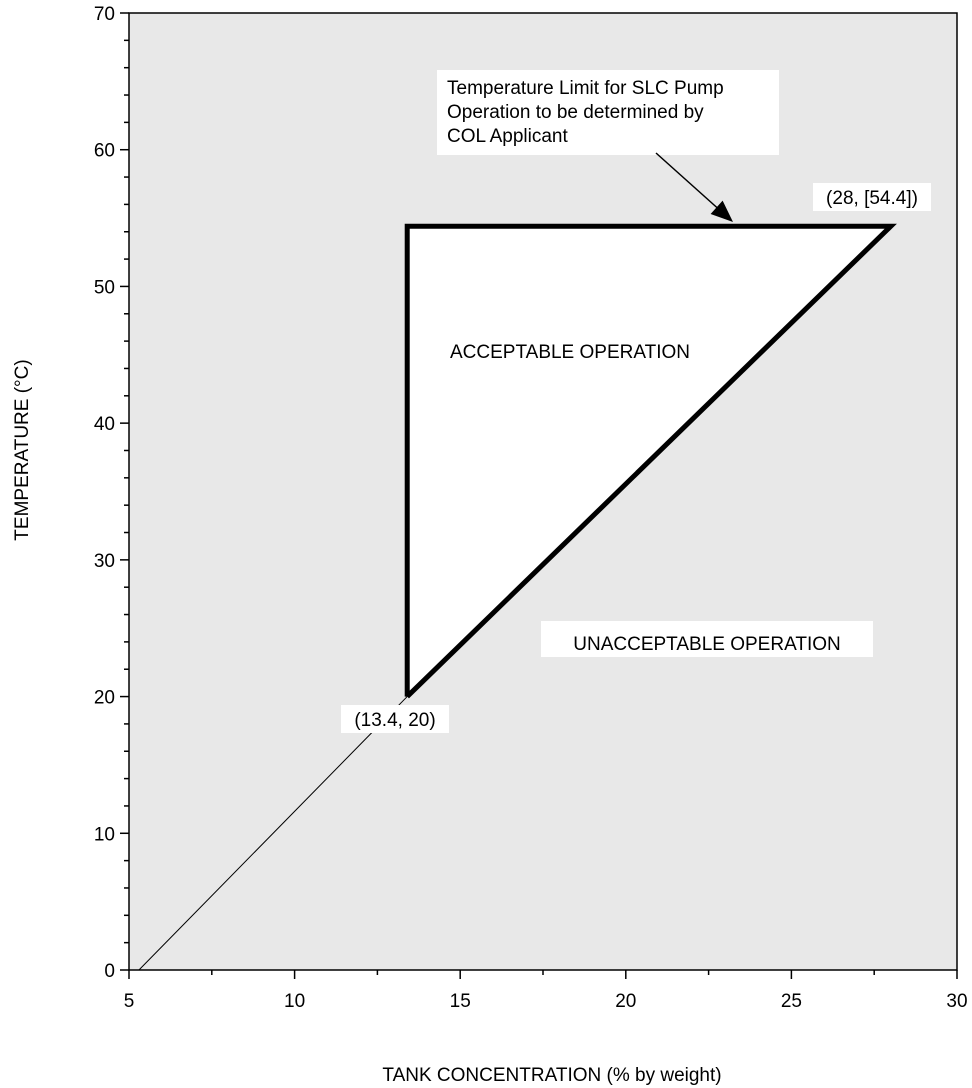 The height and width of the screenshot is (1088, 972). I want to click on unacceptable-label: UNACCEPTABLE OPERATION, so click(706, 644).